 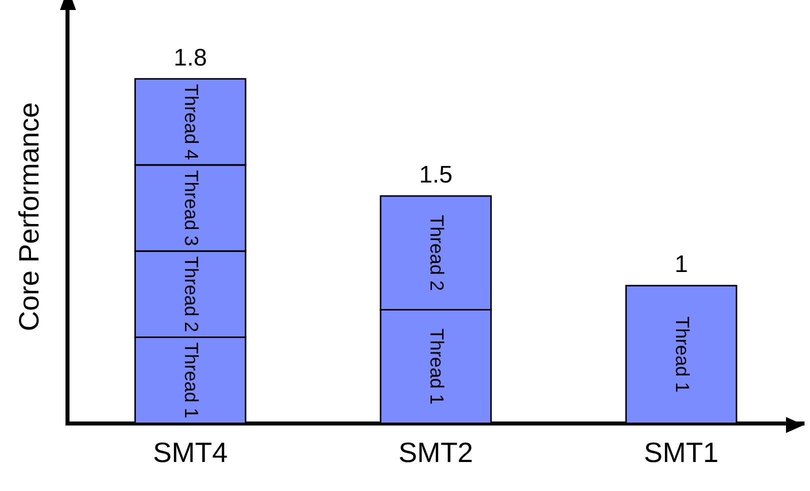 I want to click on annotation: 1, so click(x=681, y=264).